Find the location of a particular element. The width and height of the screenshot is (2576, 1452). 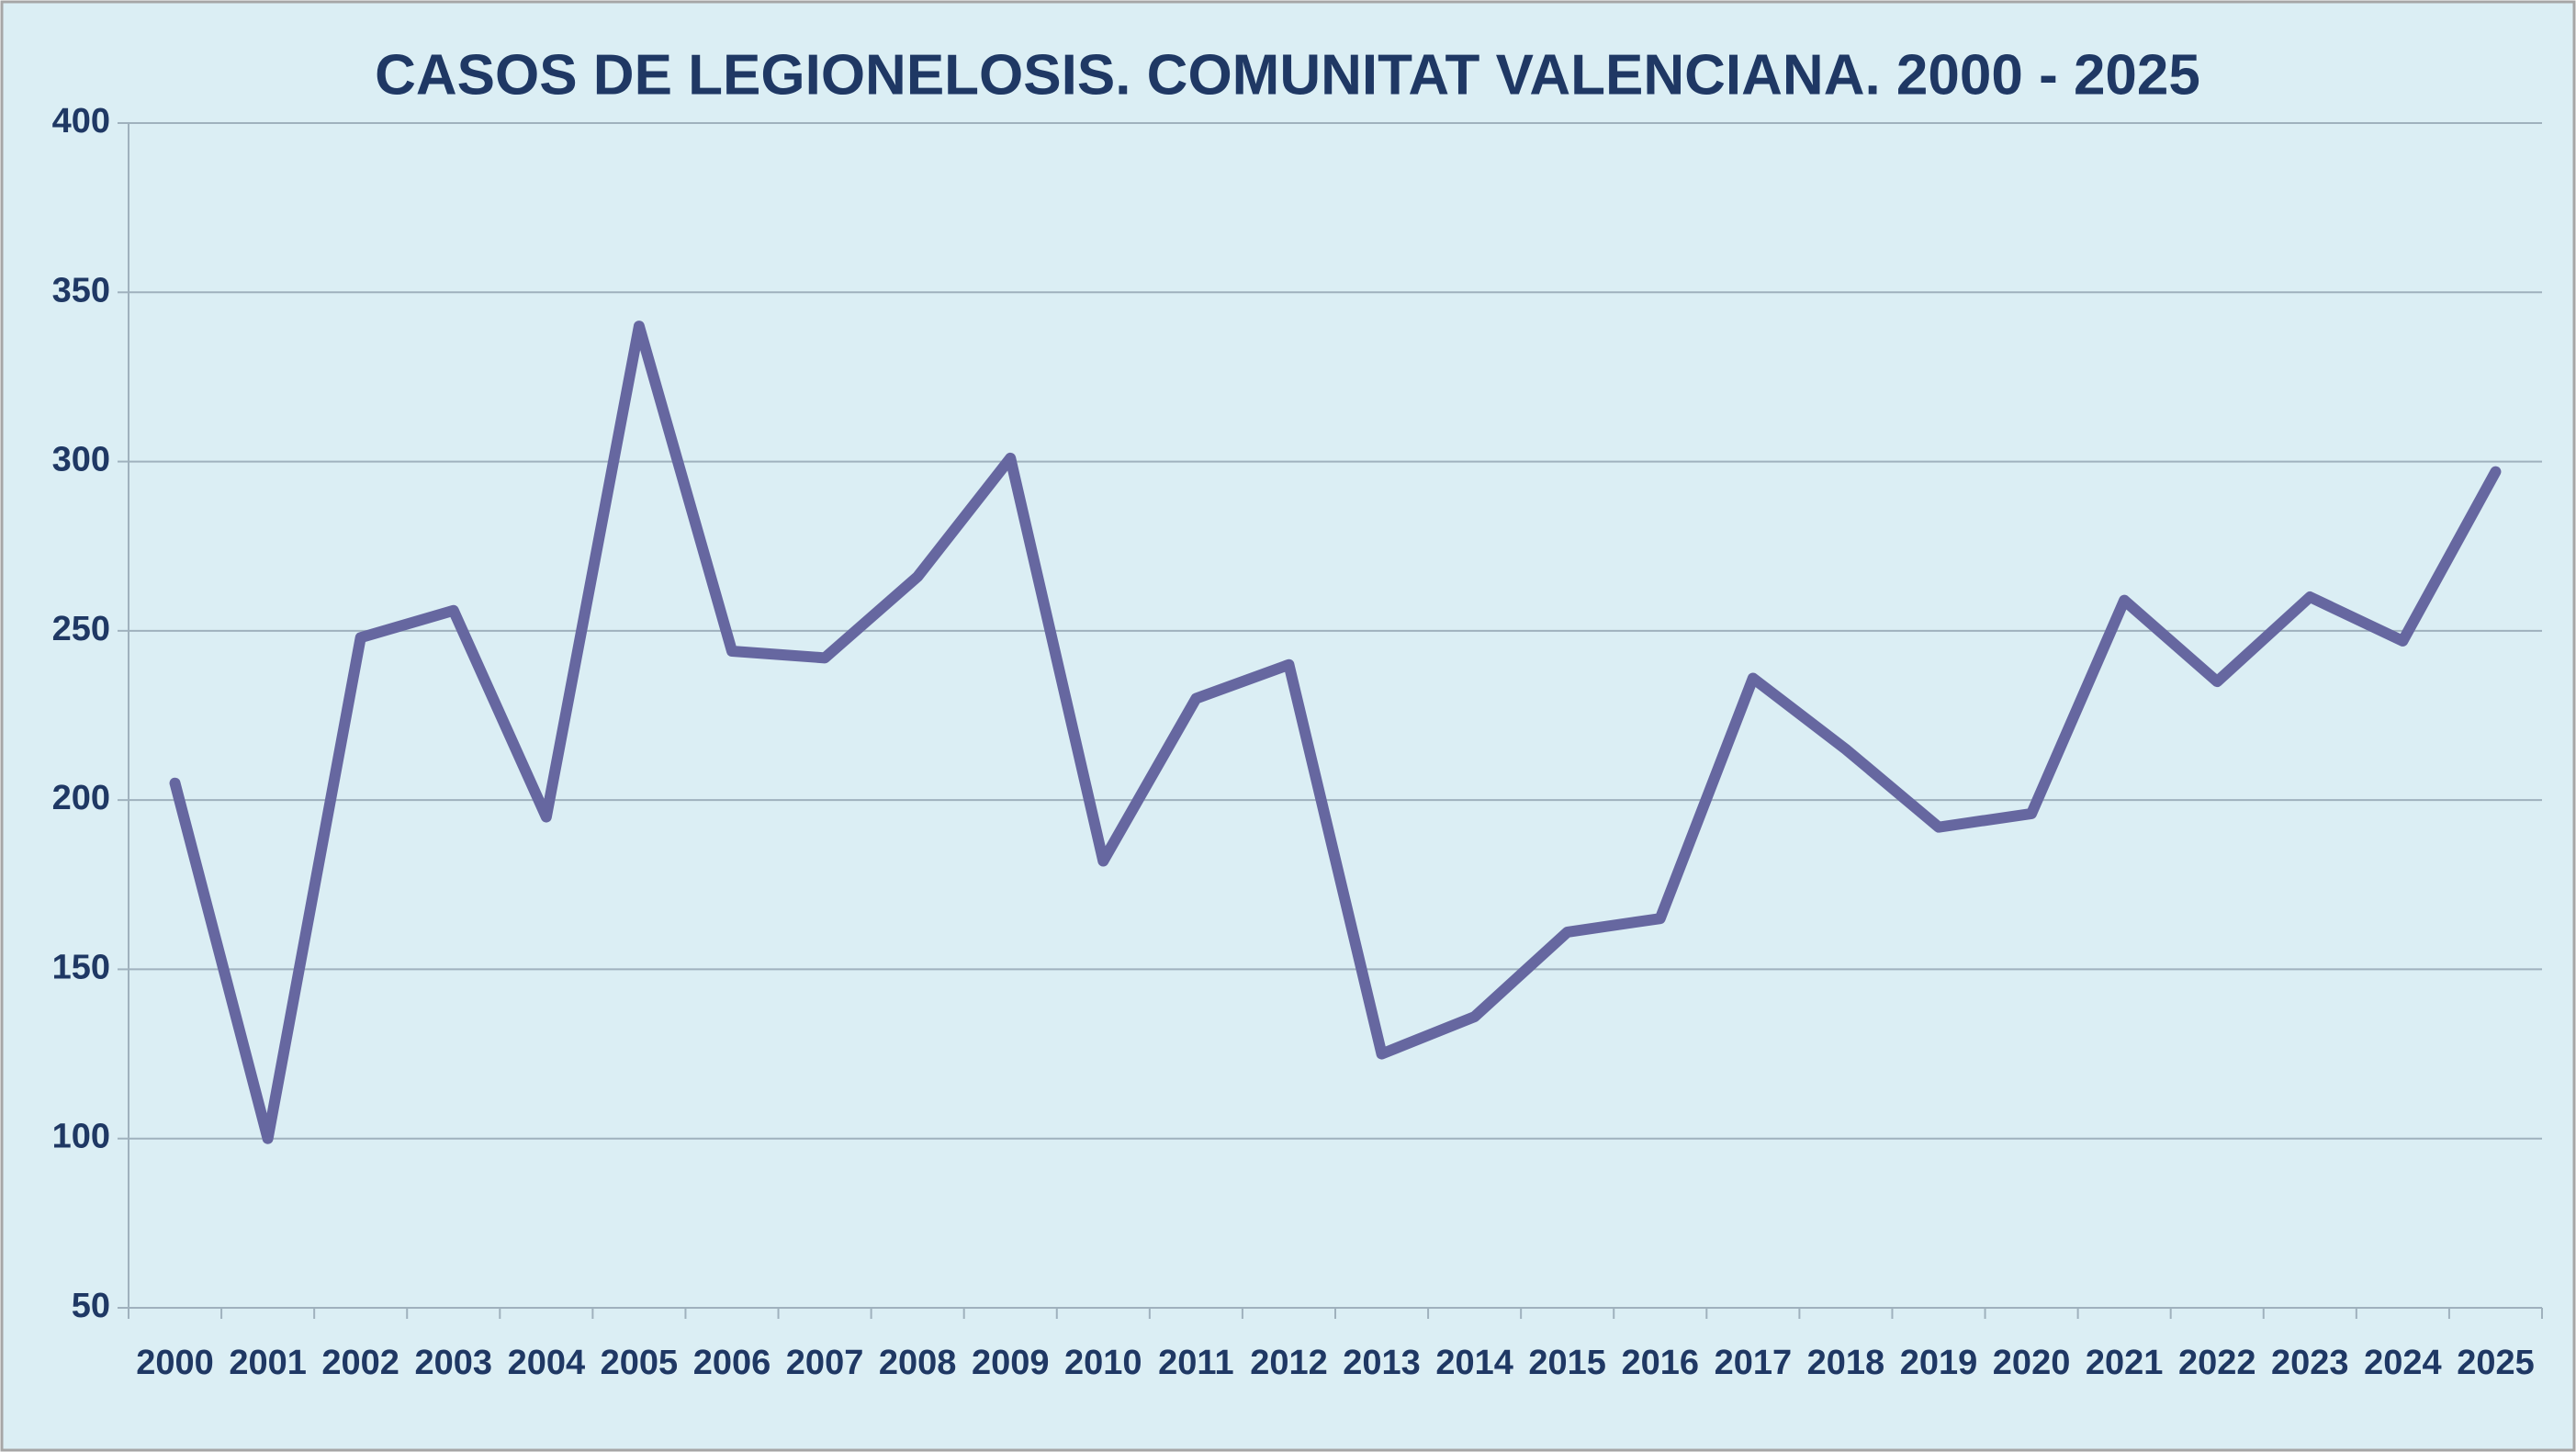

x-tick-label: 2001 is located at coordinates (268, 1363).